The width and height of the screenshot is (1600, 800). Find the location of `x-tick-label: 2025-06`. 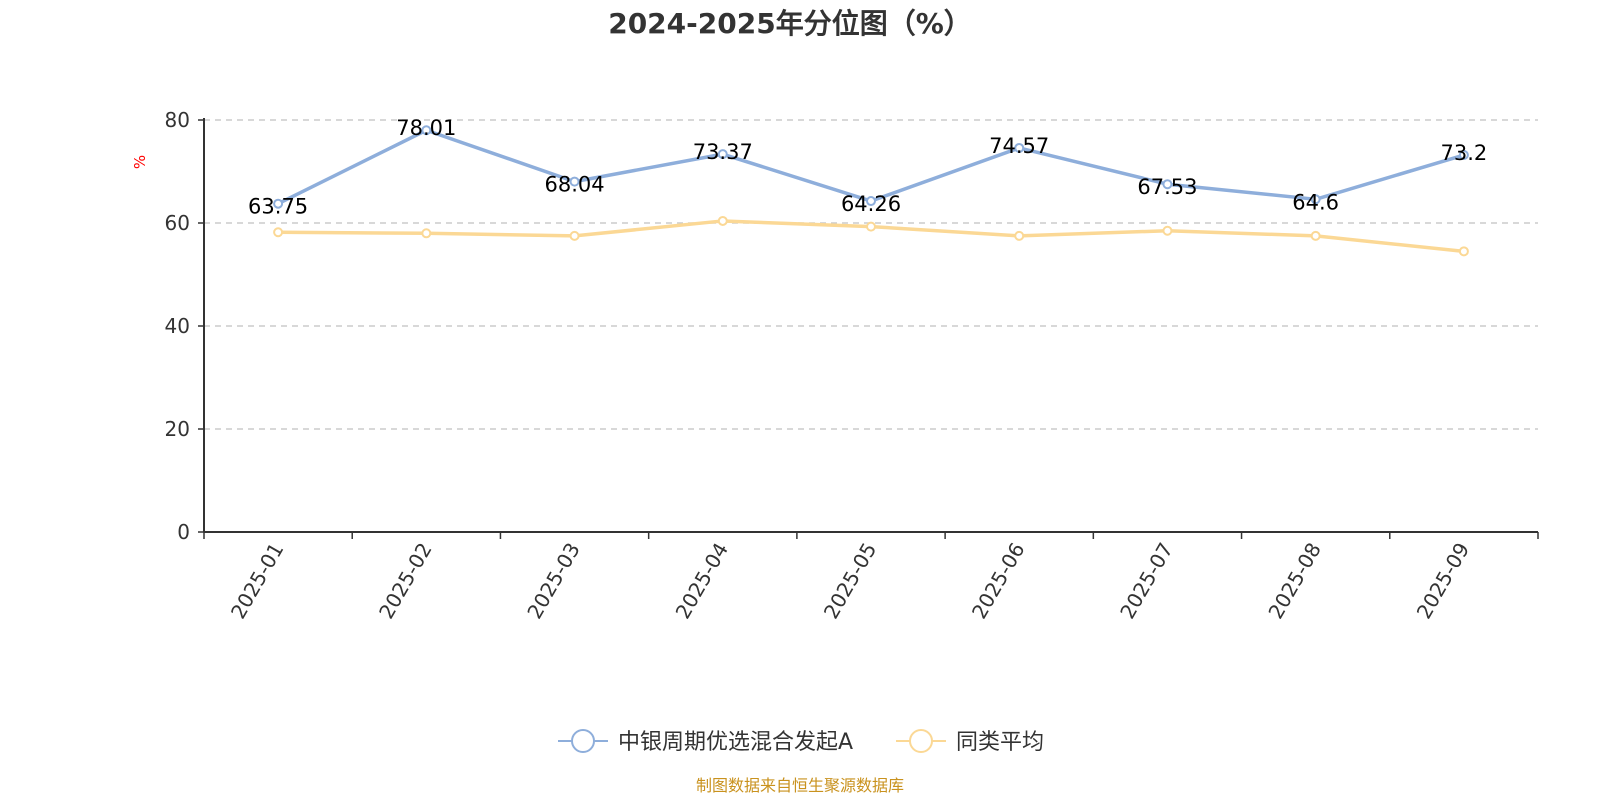

x-tick-label: 2025-06 is located at coordinates (998, 581).